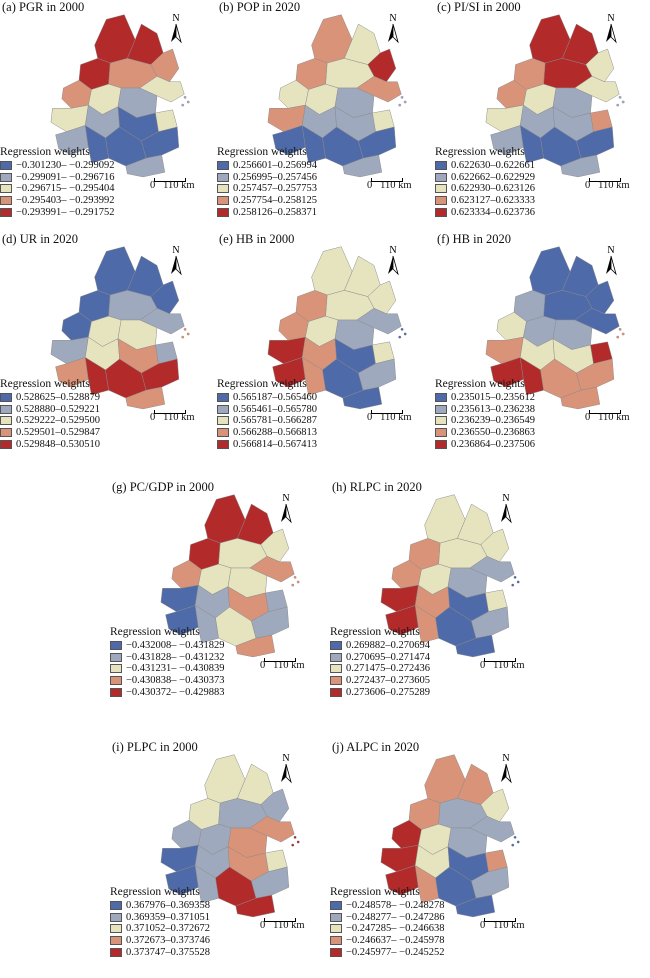 The width and height of the screenshot is (650, 978). I want to click on legend-item: −0.296715– −0.295404, so click(57, 189).